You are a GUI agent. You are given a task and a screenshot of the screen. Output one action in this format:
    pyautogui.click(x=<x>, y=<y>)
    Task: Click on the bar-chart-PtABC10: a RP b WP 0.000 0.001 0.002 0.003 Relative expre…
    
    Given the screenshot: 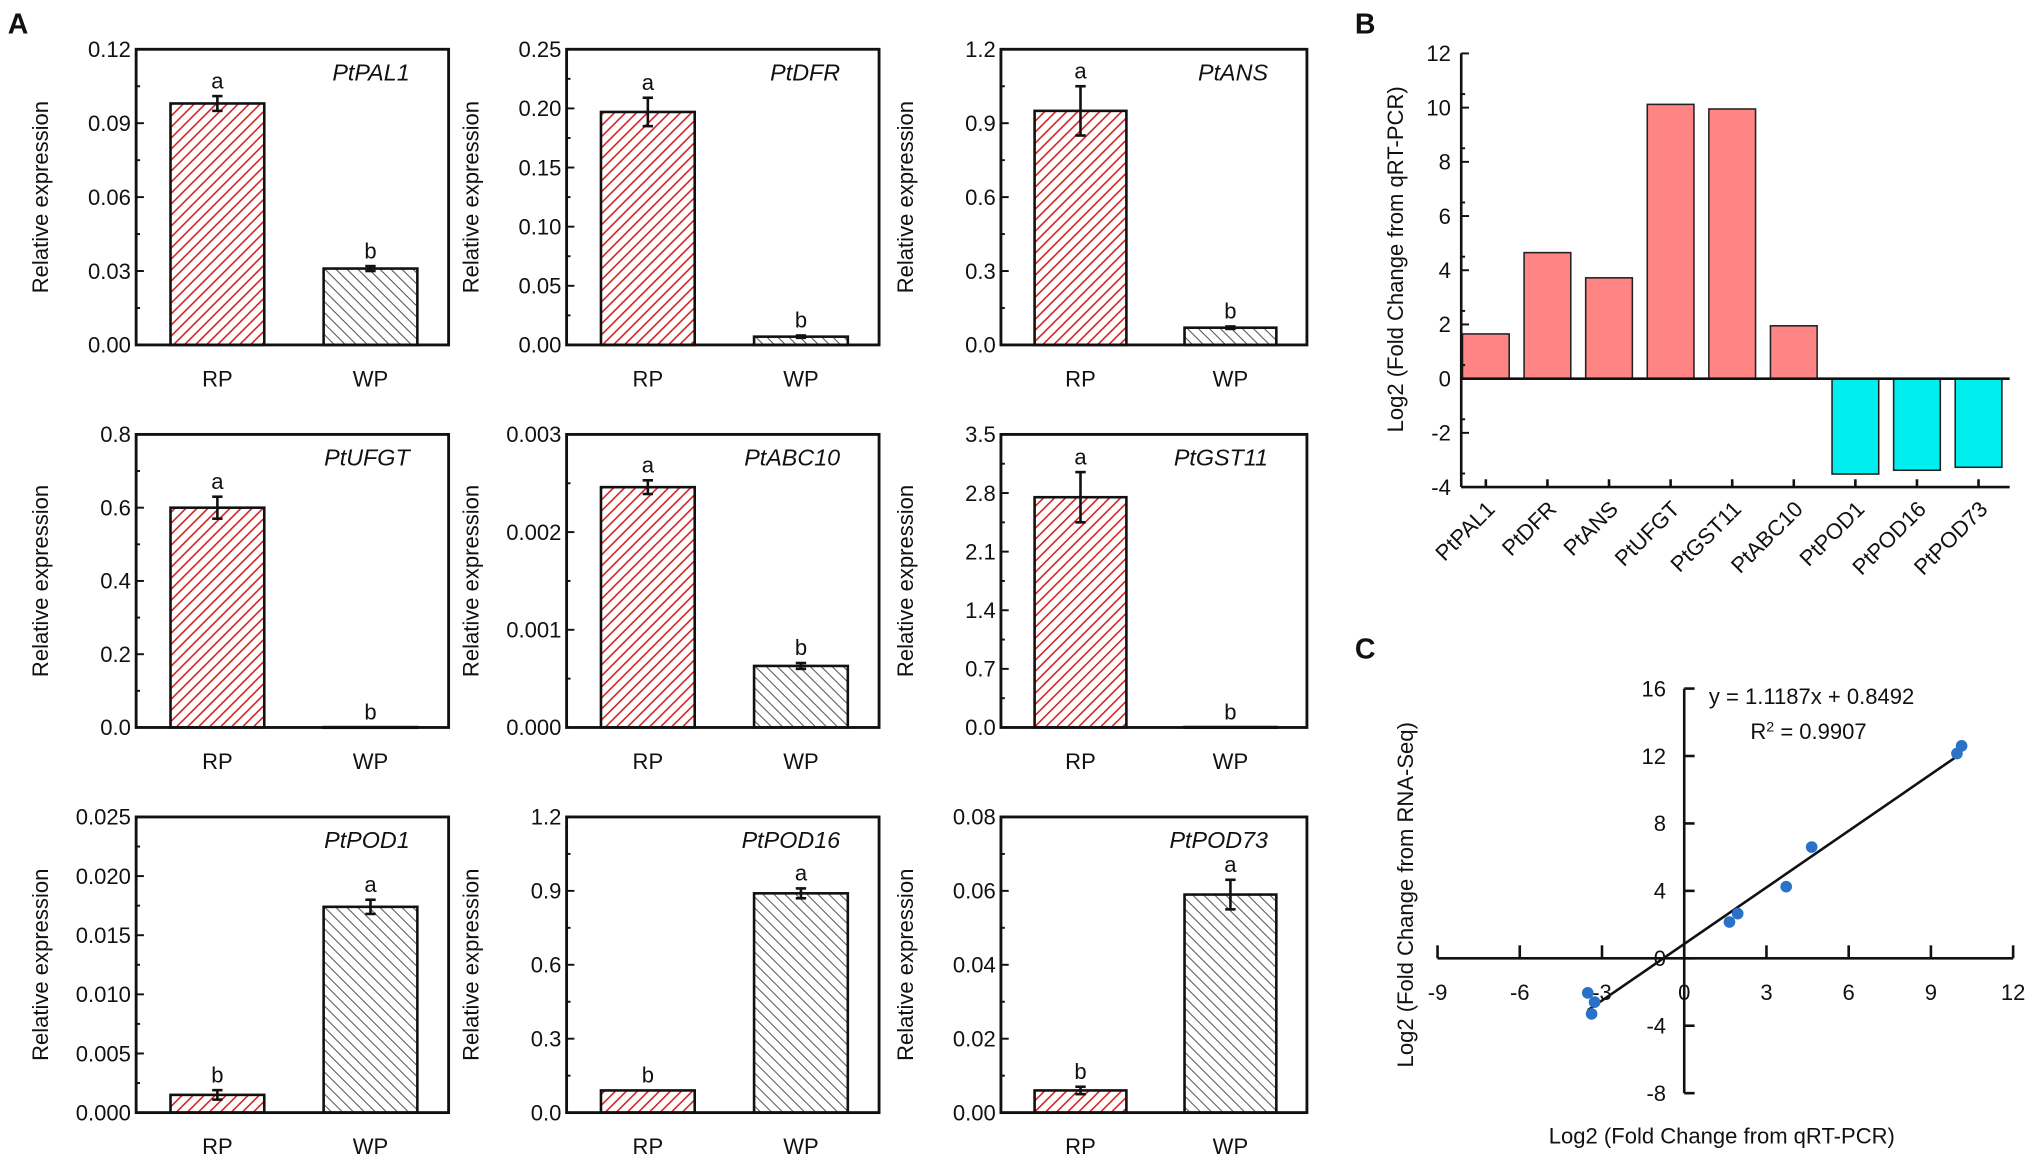 What is the action you would take?
    pyautogui.click(x=669, y=598)
    